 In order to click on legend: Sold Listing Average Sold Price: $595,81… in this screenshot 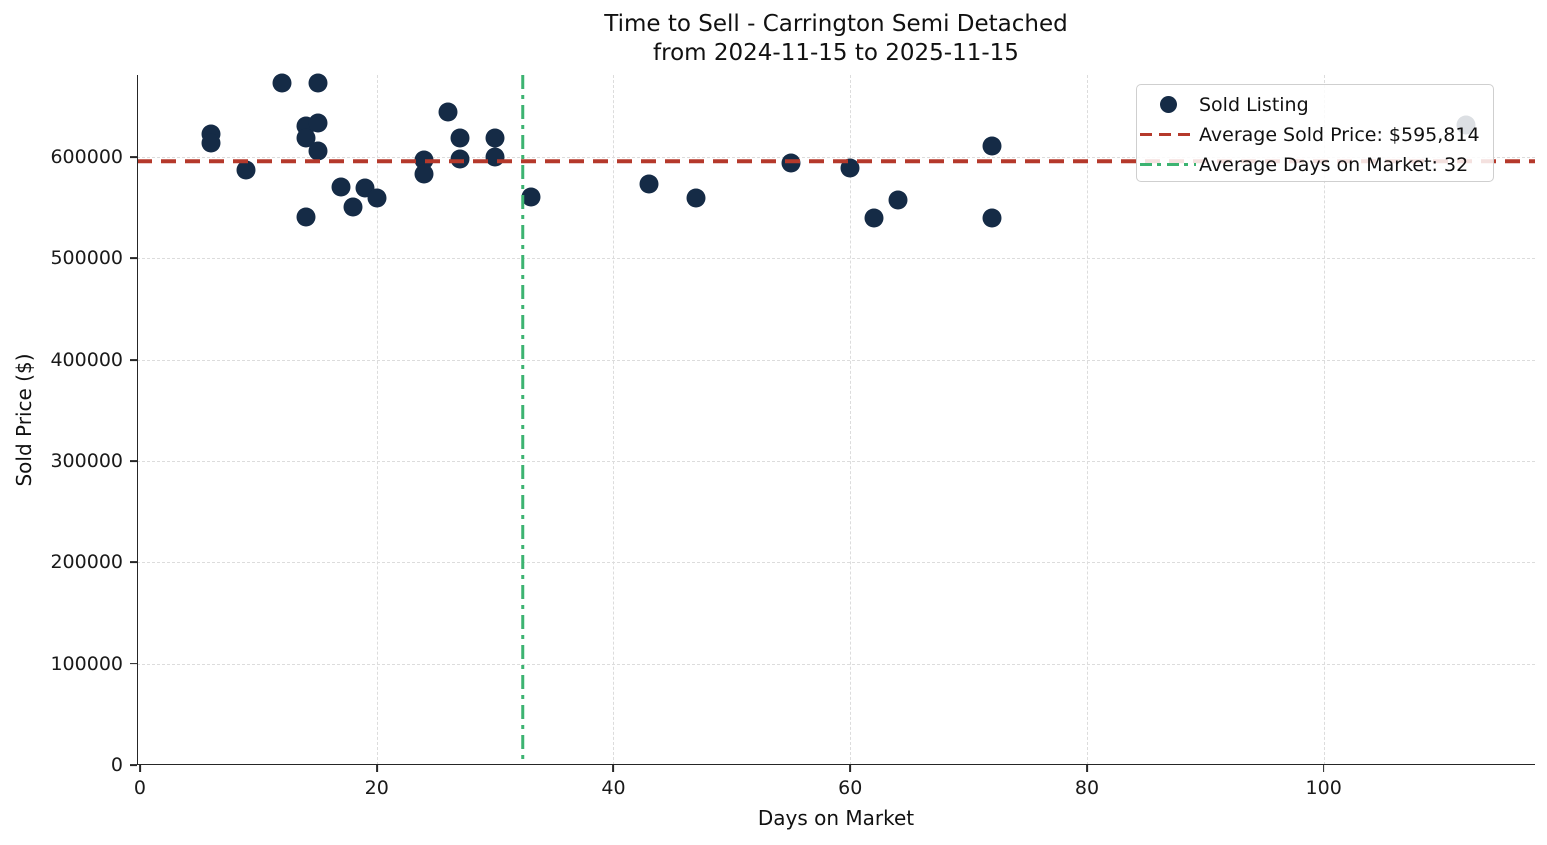, I will do `click(1315, 133)`.